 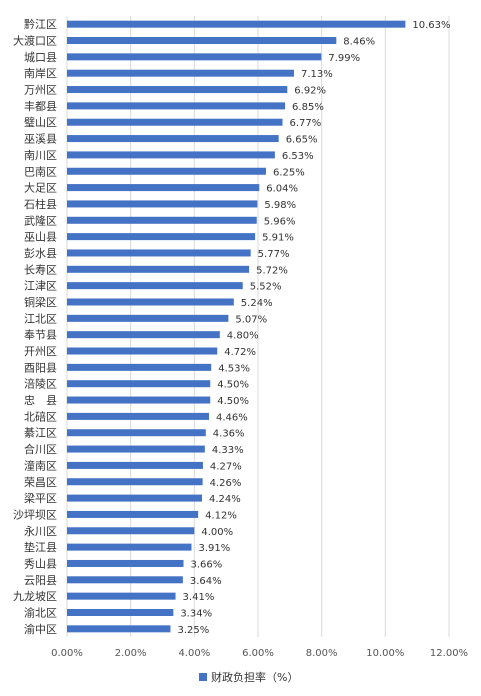 What do you see at coordinates (214, 548) in the screenshot?
I see `value-label: 3.91%` at bounding box center [214, 548].